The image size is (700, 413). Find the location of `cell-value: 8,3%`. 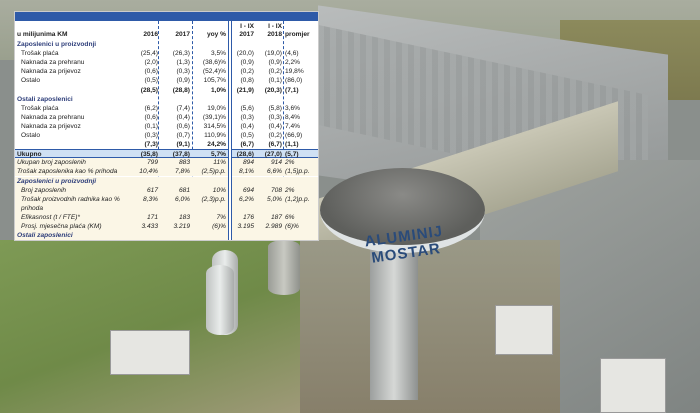

cell-value: 8,3% is located at coordinates (150, 199).